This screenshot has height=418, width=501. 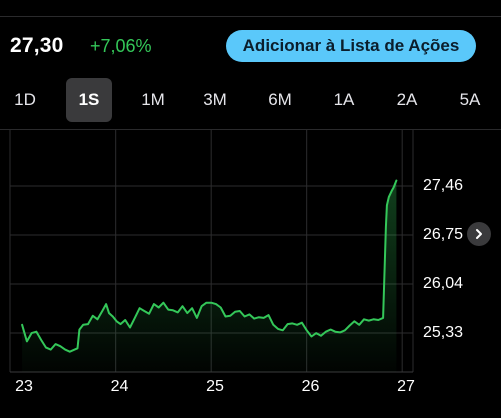 I want to click on x-tick-label: 24, so click(x=120, y=386).